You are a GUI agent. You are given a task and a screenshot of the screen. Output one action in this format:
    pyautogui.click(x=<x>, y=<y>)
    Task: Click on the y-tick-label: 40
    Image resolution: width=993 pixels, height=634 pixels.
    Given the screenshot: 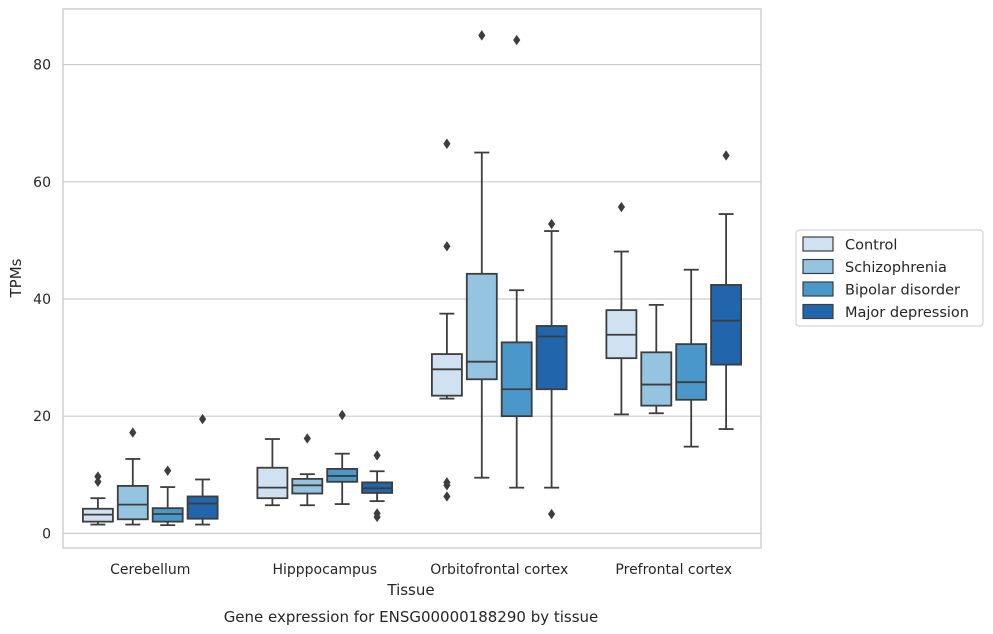 What is the action you would take?
    pyautogui.click(x=42, y=300)
    